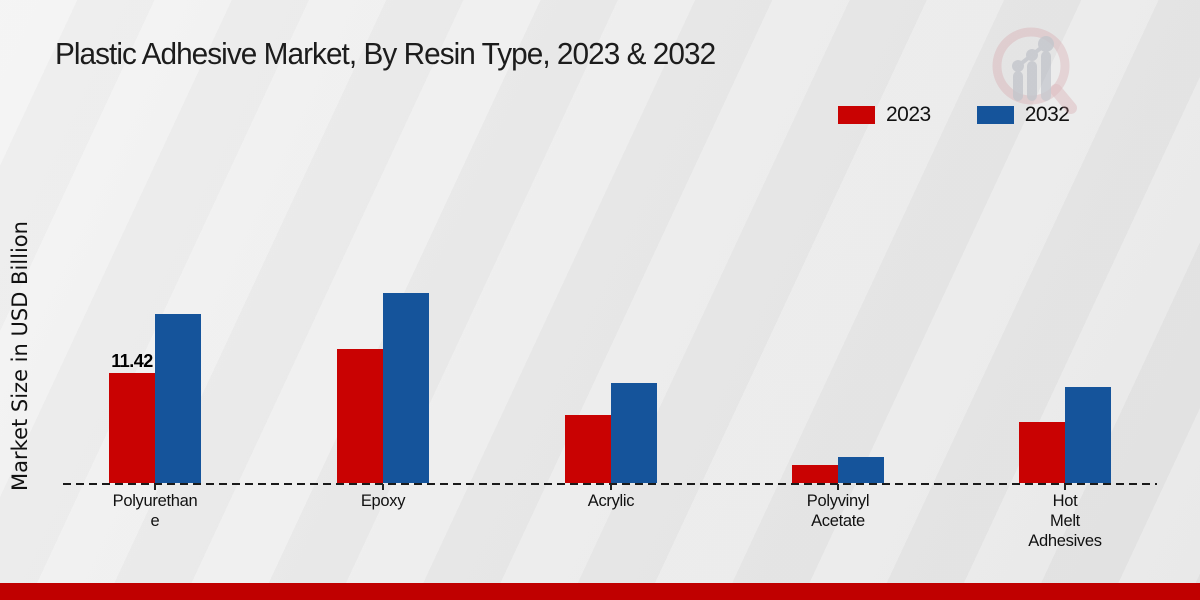 This screenshot has width=1200, height=600. I want to click on x-axis-tick-hot-melt-adhesives, so click(1065, 487).